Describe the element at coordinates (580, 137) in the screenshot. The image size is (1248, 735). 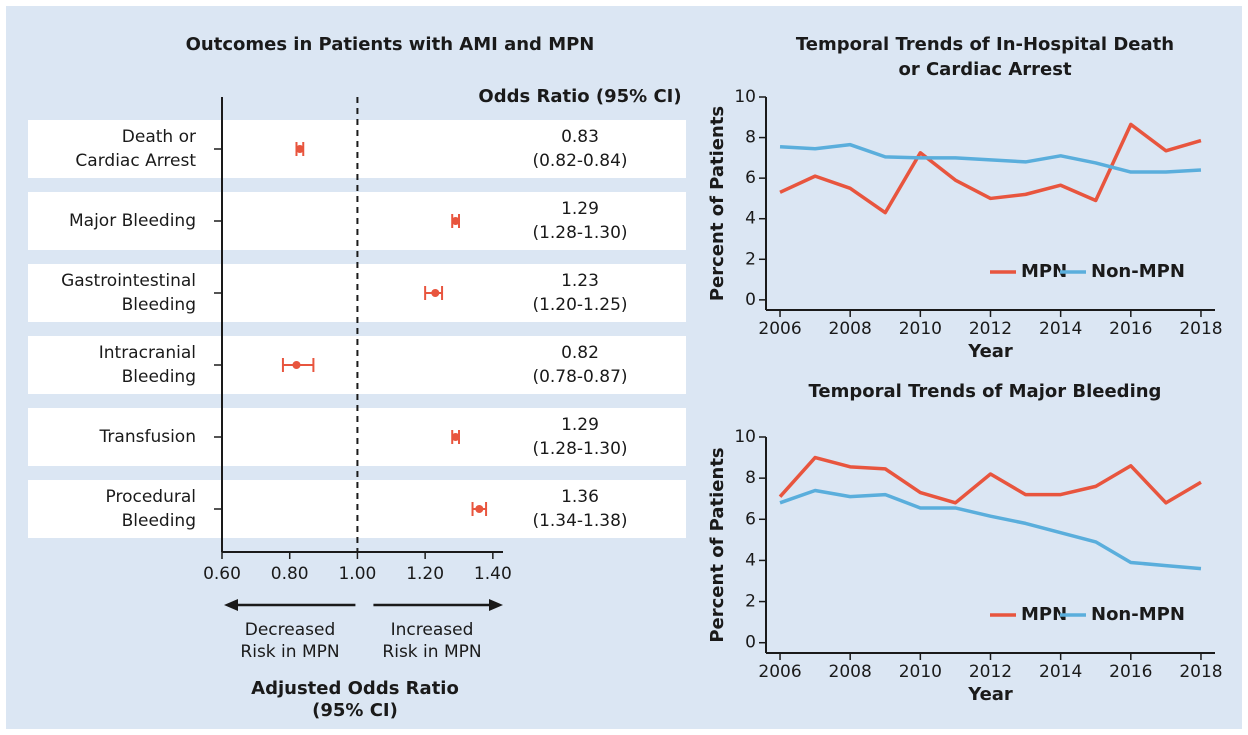
I see `value-label: 0.83` at that location.